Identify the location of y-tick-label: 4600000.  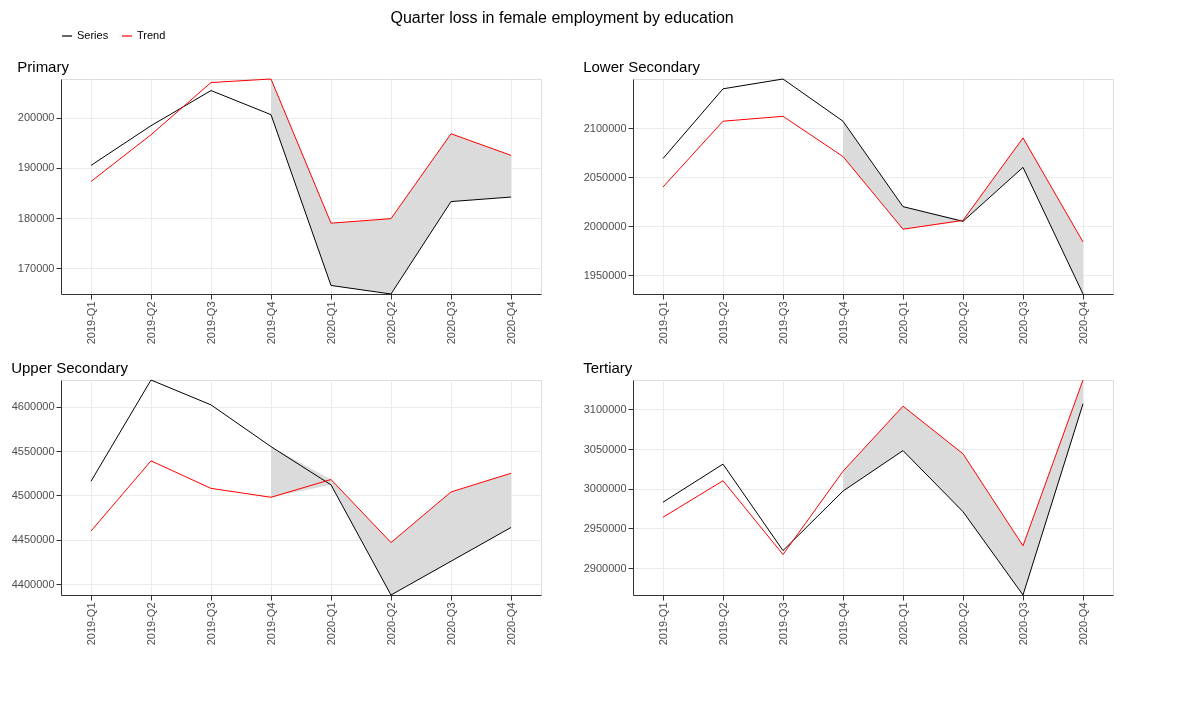
(33, 406).